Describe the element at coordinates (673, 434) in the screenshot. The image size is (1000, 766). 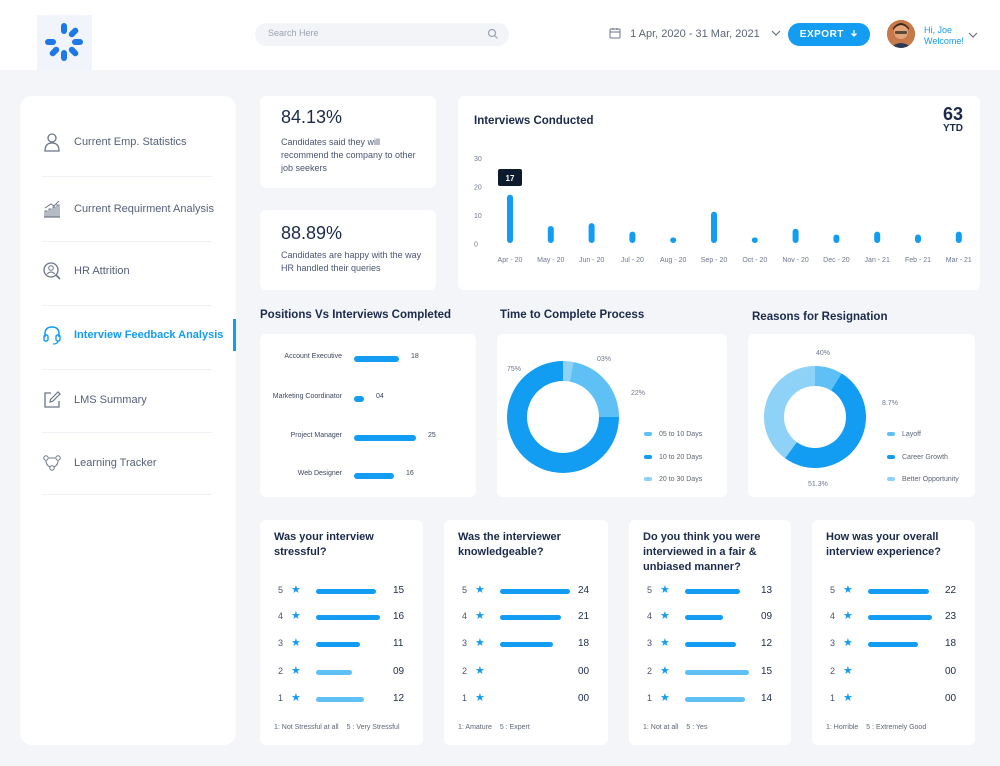
I see `legend-item: 05 to 10 Days` at that location.